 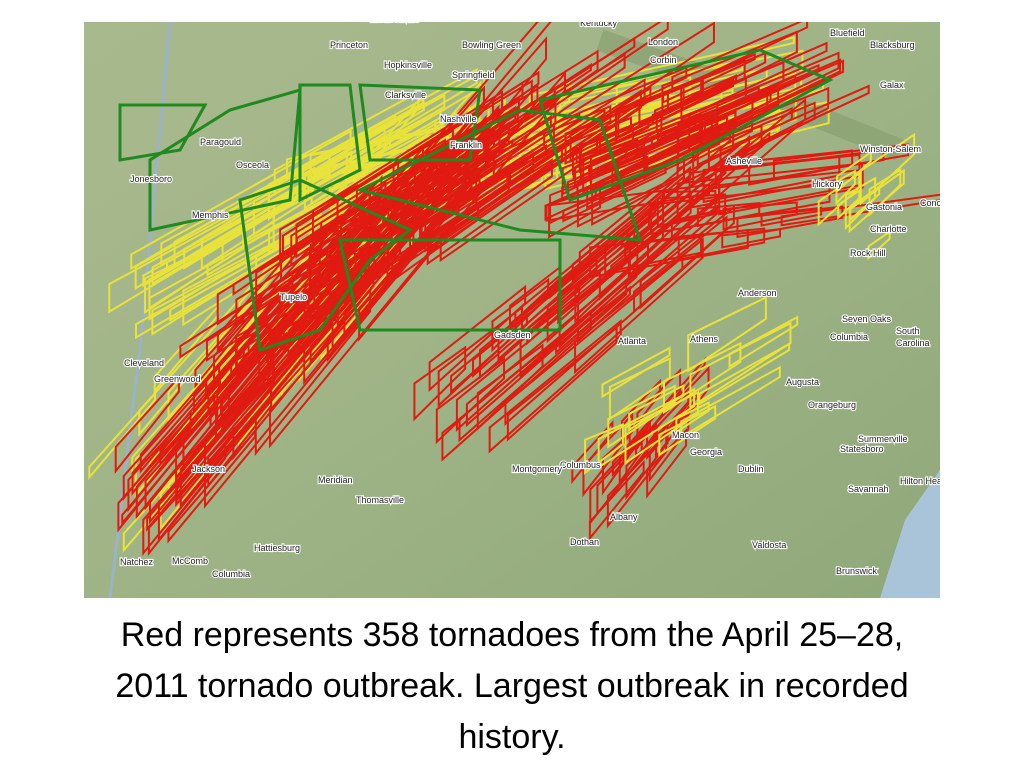 I want to click on place-label: Hopkinsville, so click(x=408, y=65).